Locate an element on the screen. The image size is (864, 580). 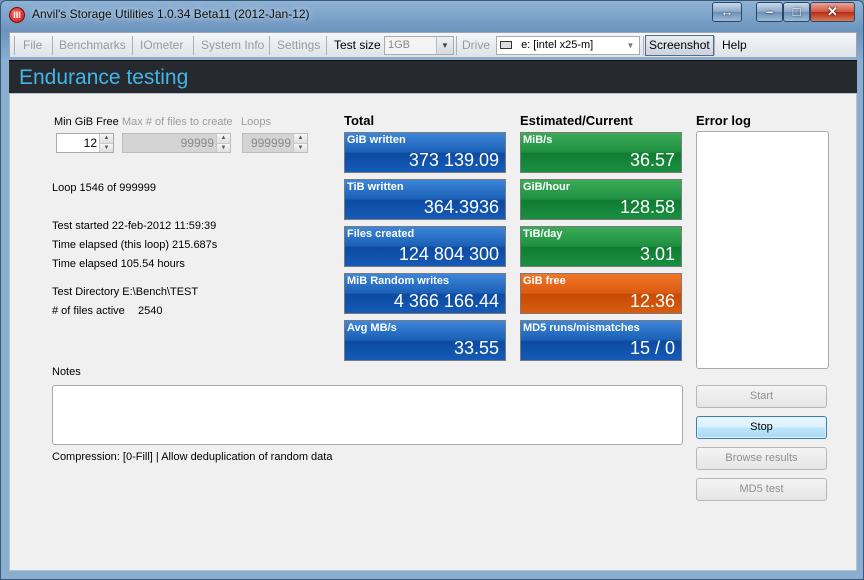
screenshot-button: Screenshot is located at coordinates (679, 45).